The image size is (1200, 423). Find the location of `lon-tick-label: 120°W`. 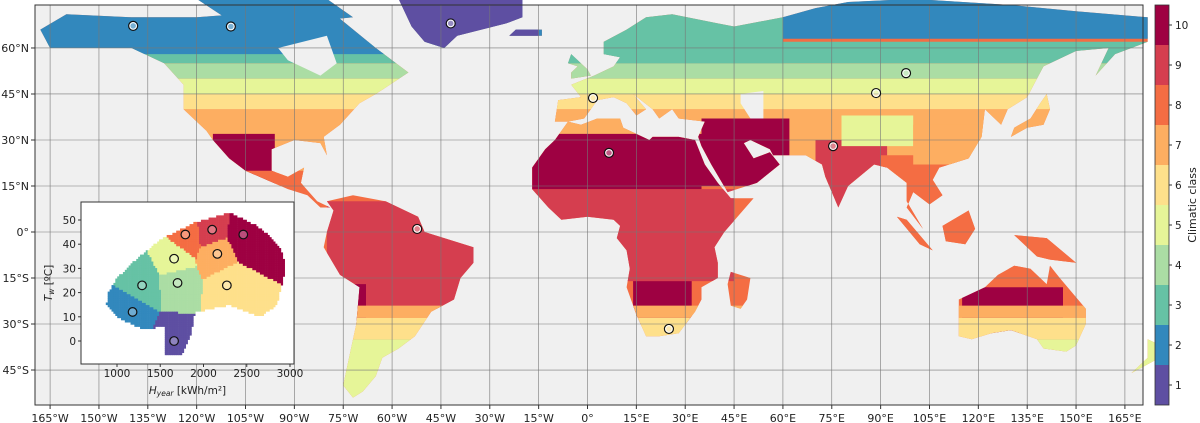

lon-tick-label: 120°W is located at coordinates (196, 417).